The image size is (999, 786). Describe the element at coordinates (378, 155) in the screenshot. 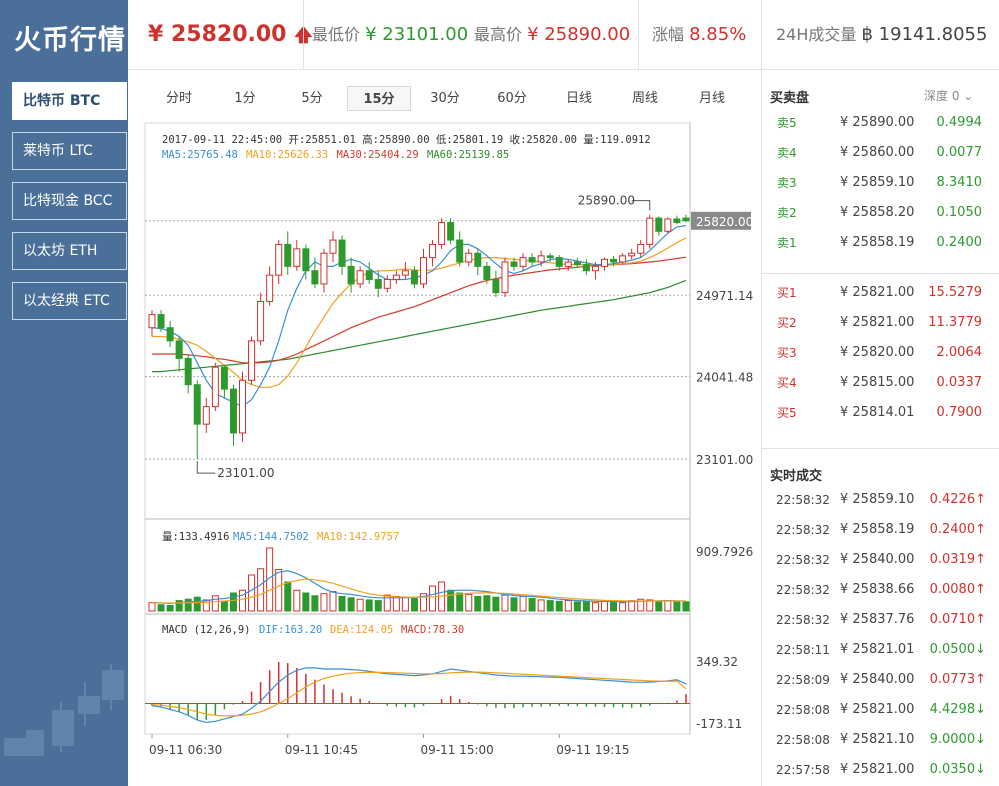

I see `legend-entry: MA30:25404.29` at that location.